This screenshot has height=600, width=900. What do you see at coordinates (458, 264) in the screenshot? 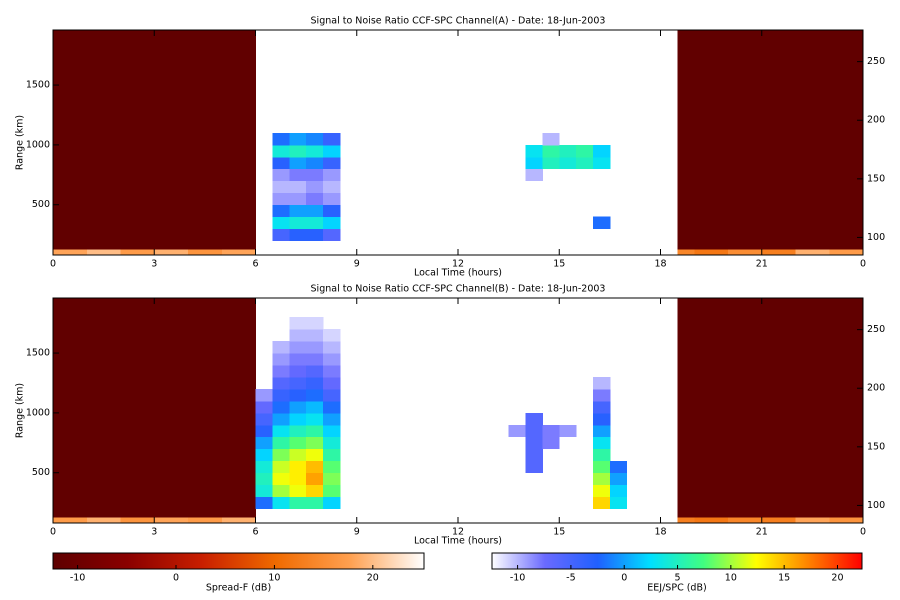
I see `x-tick-label: 12` at bounding box center [458, 264].